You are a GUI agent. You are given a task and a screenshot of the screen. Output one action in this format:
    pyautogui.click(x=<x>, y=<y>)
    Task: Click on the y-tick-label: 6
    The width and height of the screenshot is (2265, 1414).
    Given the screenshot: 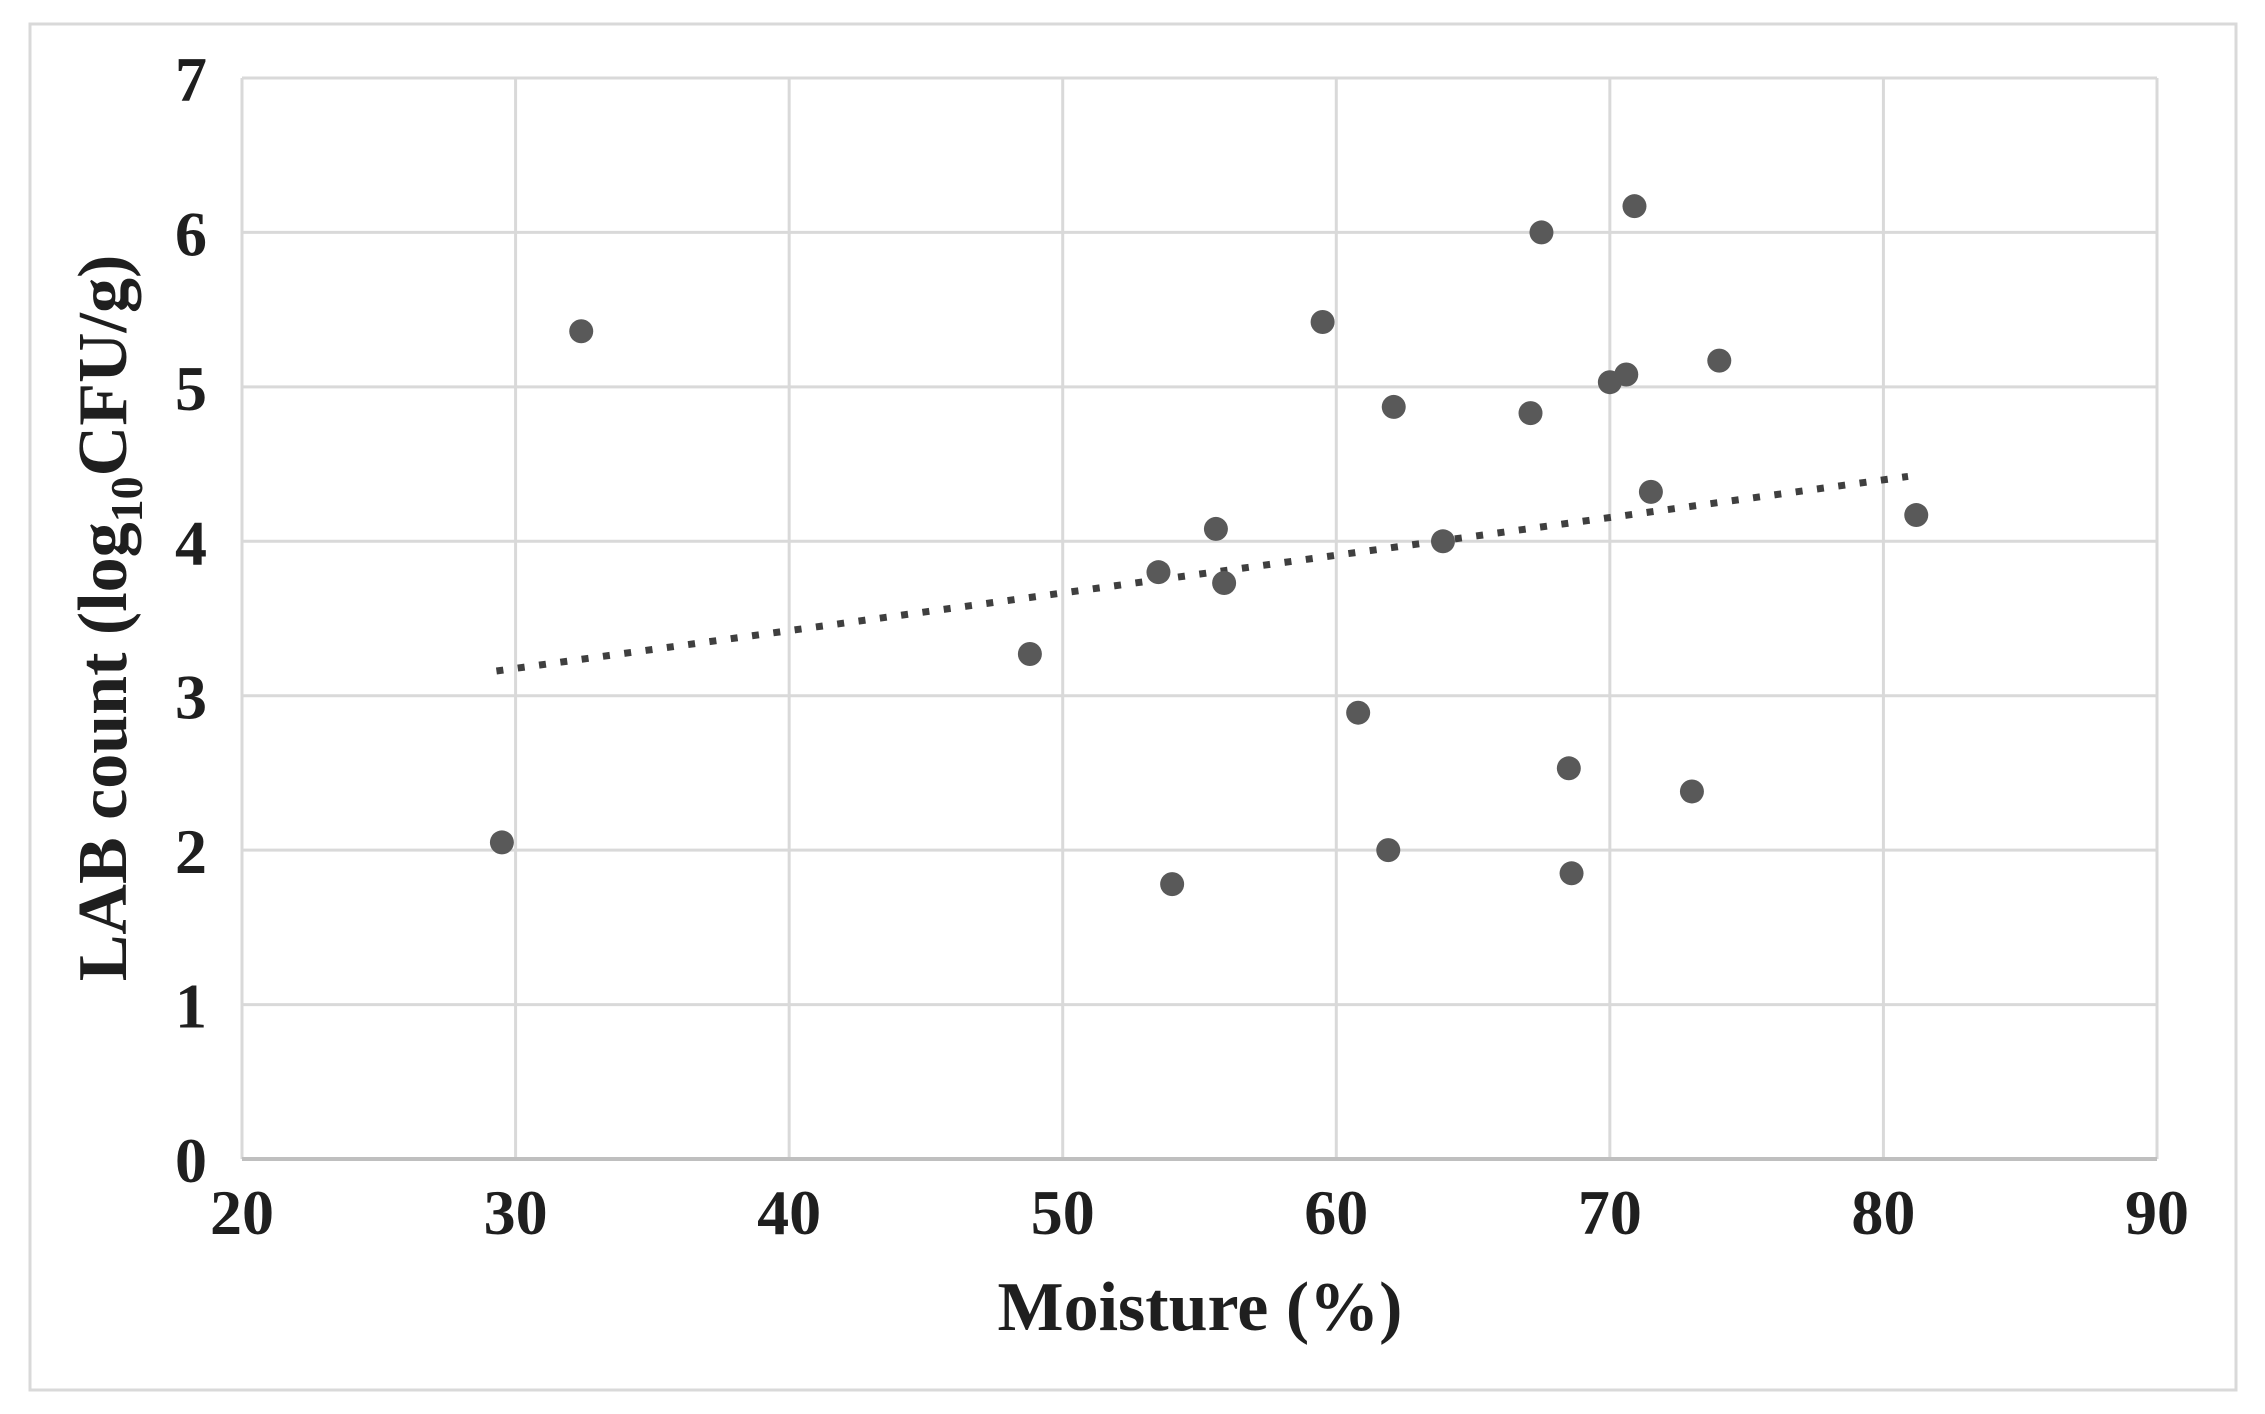 What is the action you would take?
    pyautogui.click(x=191, y=233)
    